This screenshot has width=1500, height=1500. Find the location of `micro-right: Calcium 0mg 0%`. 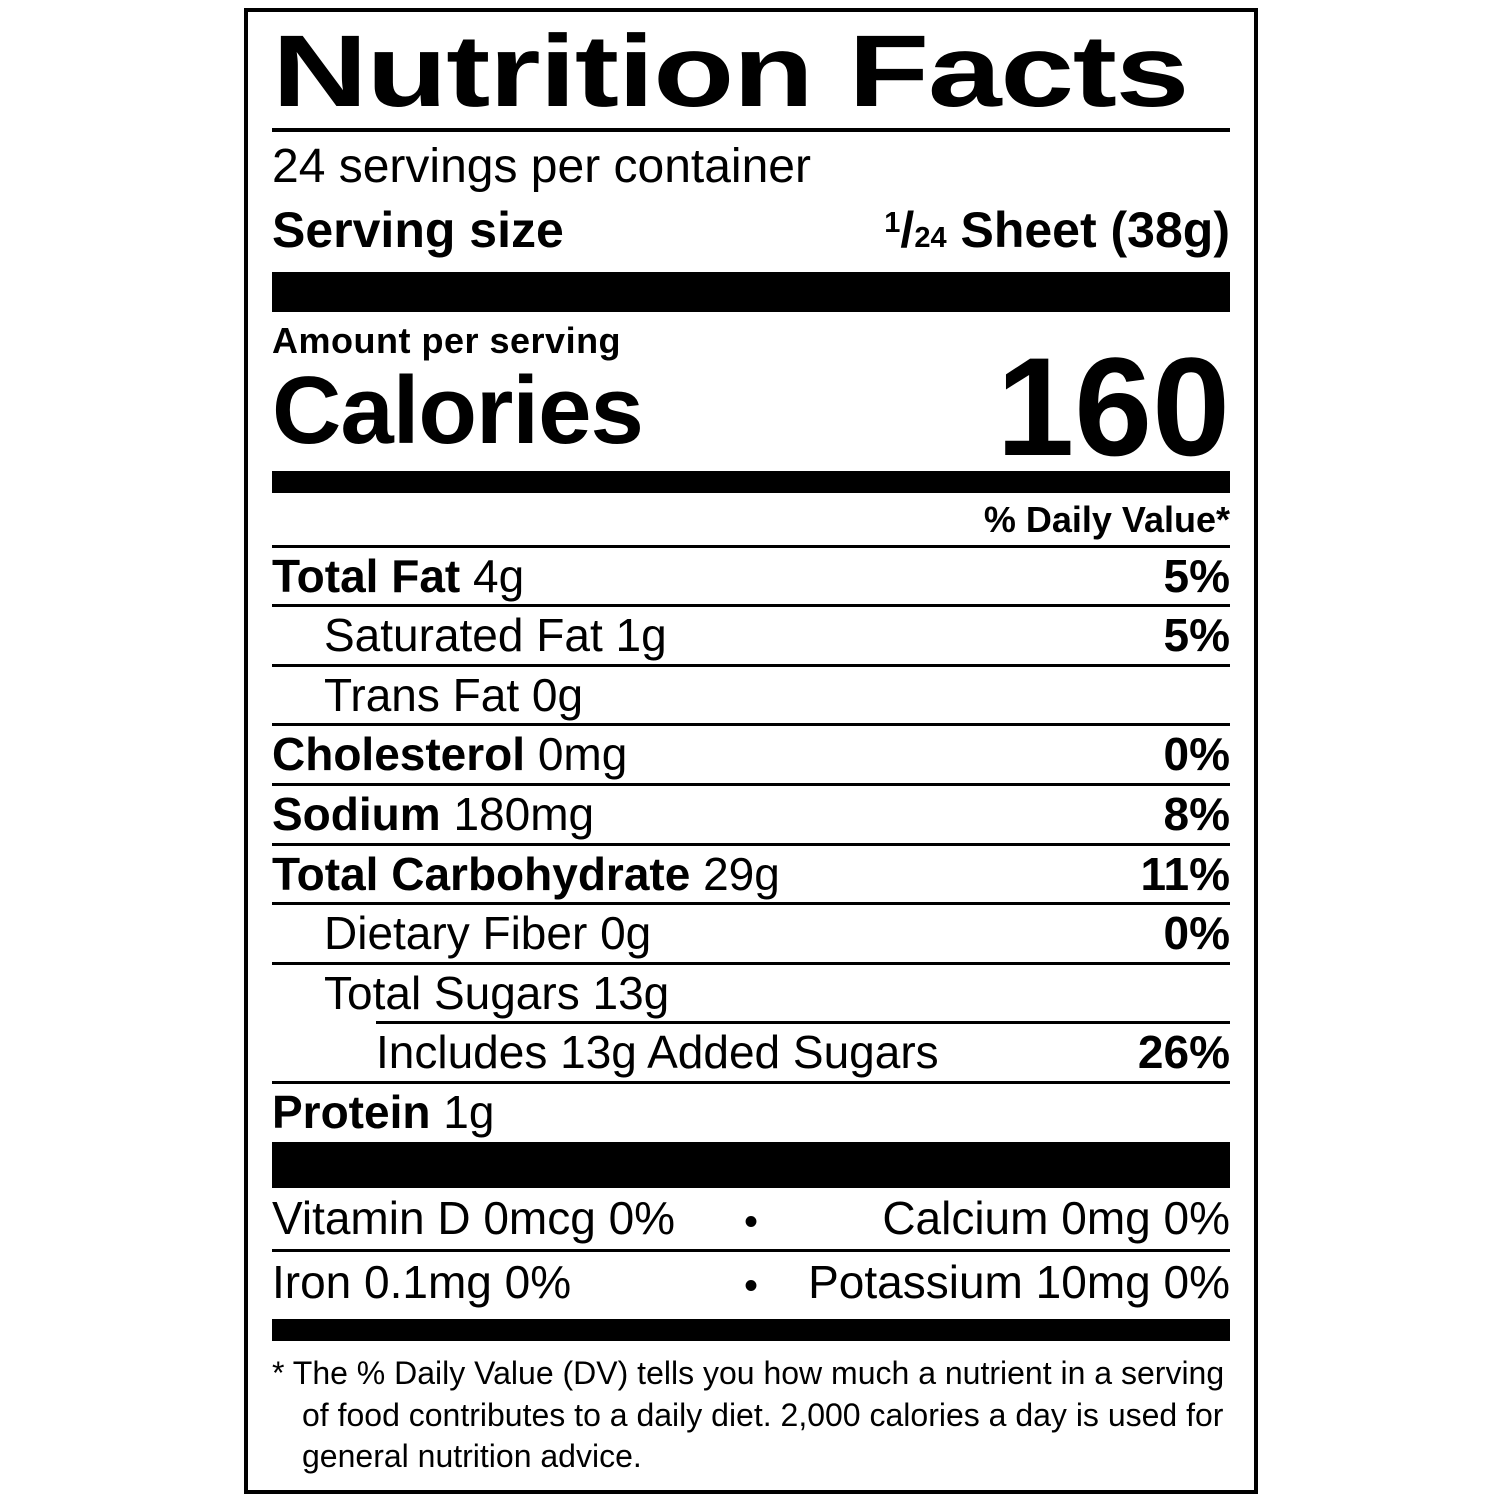

micro-right: Calcium 0mg 0% is located at coordinates (1056, 1218).